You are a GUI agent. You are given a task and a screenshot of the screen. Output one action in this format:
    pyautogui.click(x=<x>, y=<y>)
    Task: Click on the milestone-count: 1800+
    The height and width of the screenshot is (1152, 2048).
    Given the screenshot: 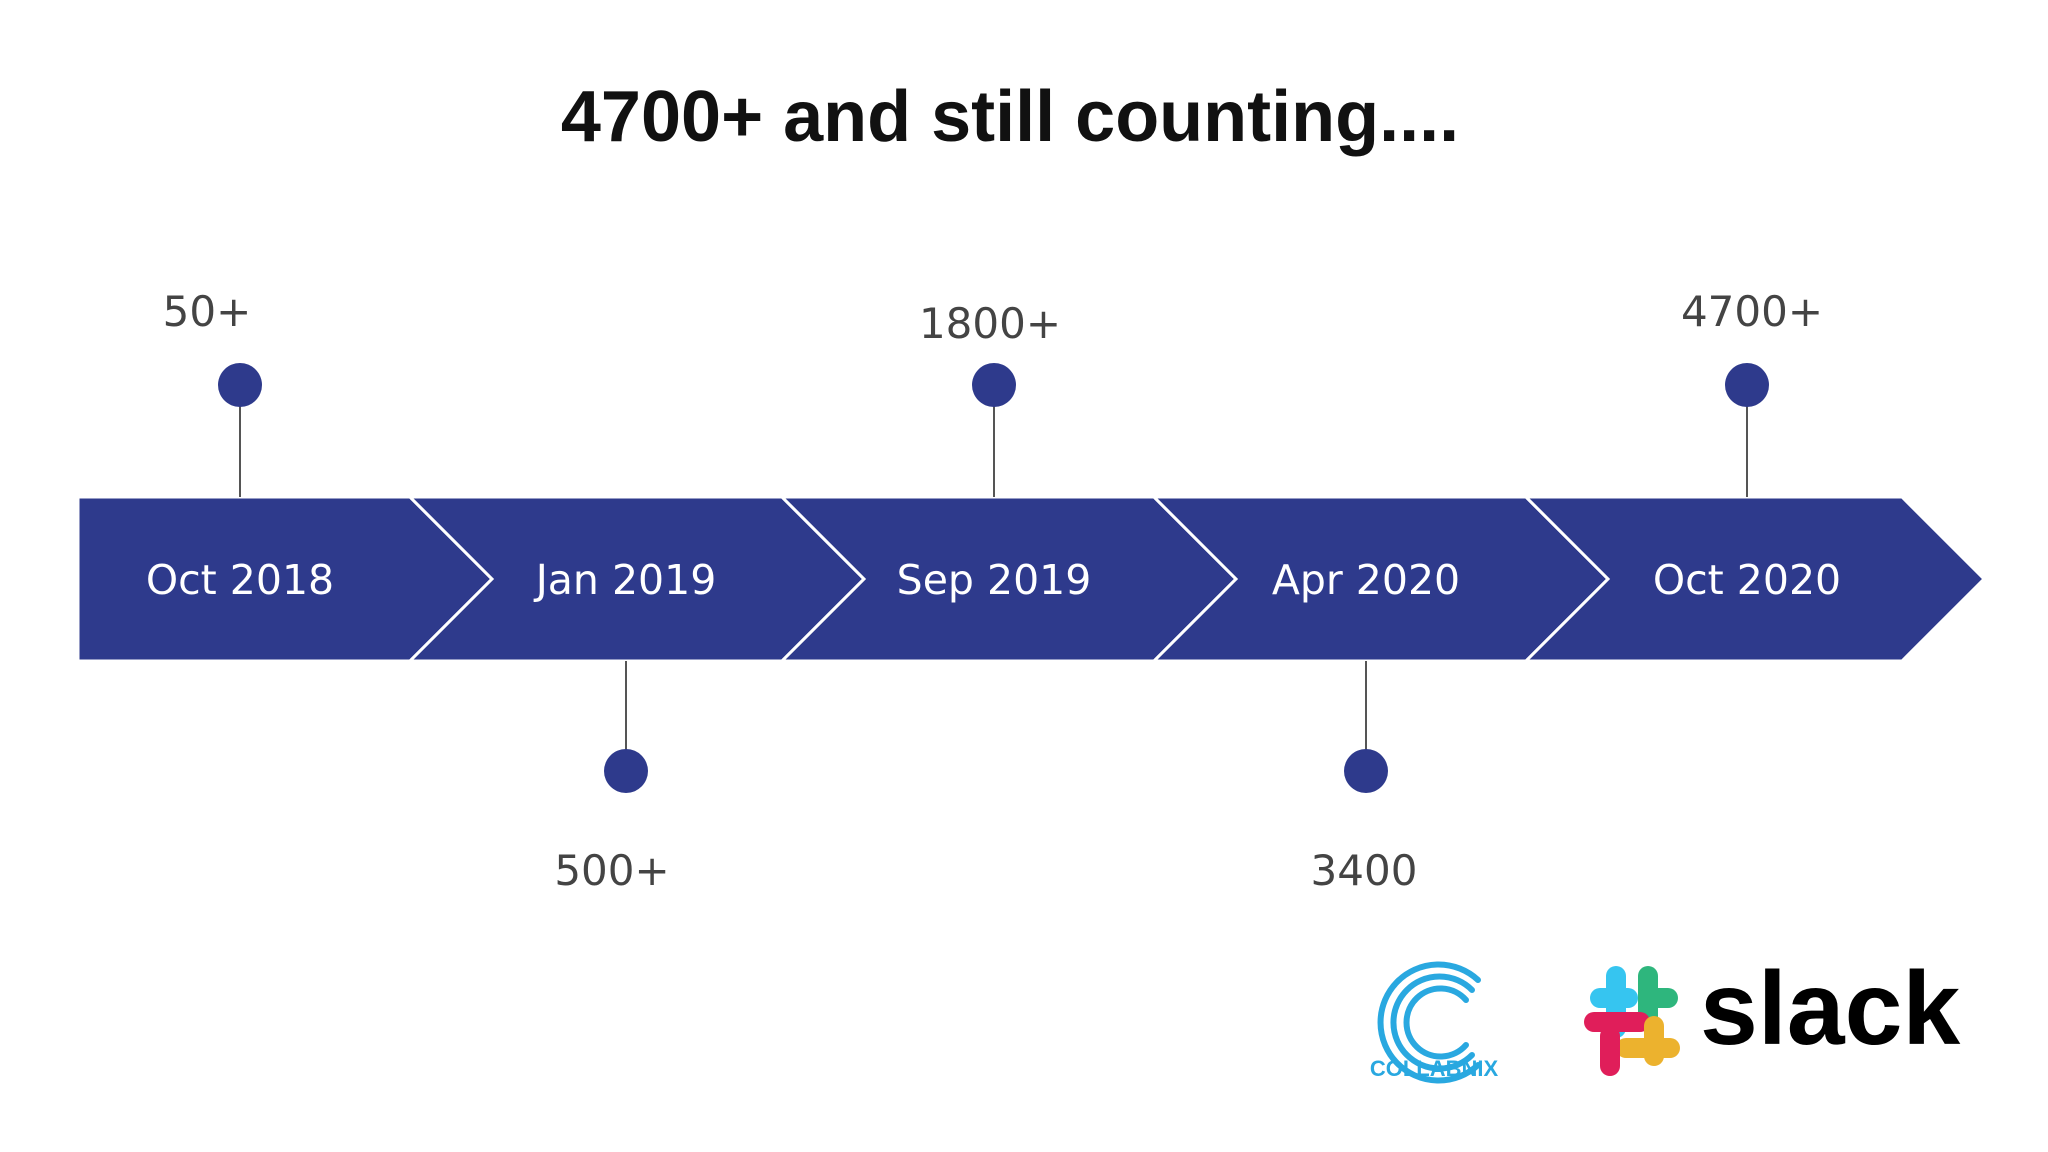 What is the action you would take?
    pyautogui.click(x=990, y=323)
    